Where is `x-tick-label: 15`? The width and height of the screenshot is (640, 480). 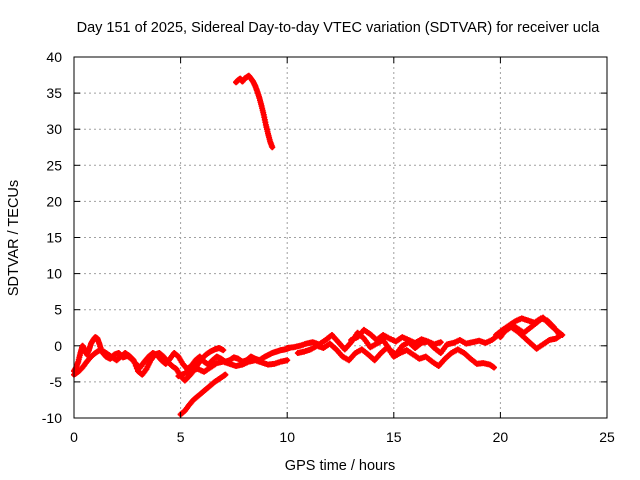 x-tick-label: 15 is located at coordinates (394, 437).